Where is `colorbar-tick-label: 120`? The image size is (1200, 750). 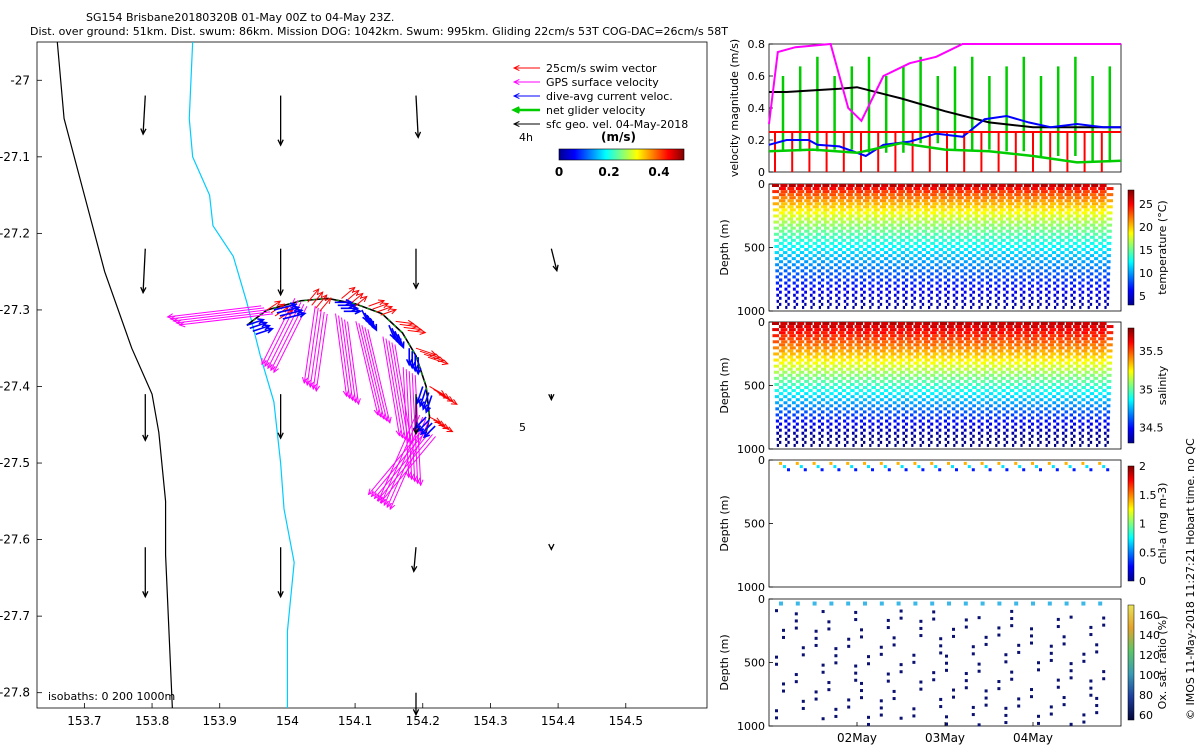 colorbar-tick-label: 120 is located at coordinates (1149, 655).